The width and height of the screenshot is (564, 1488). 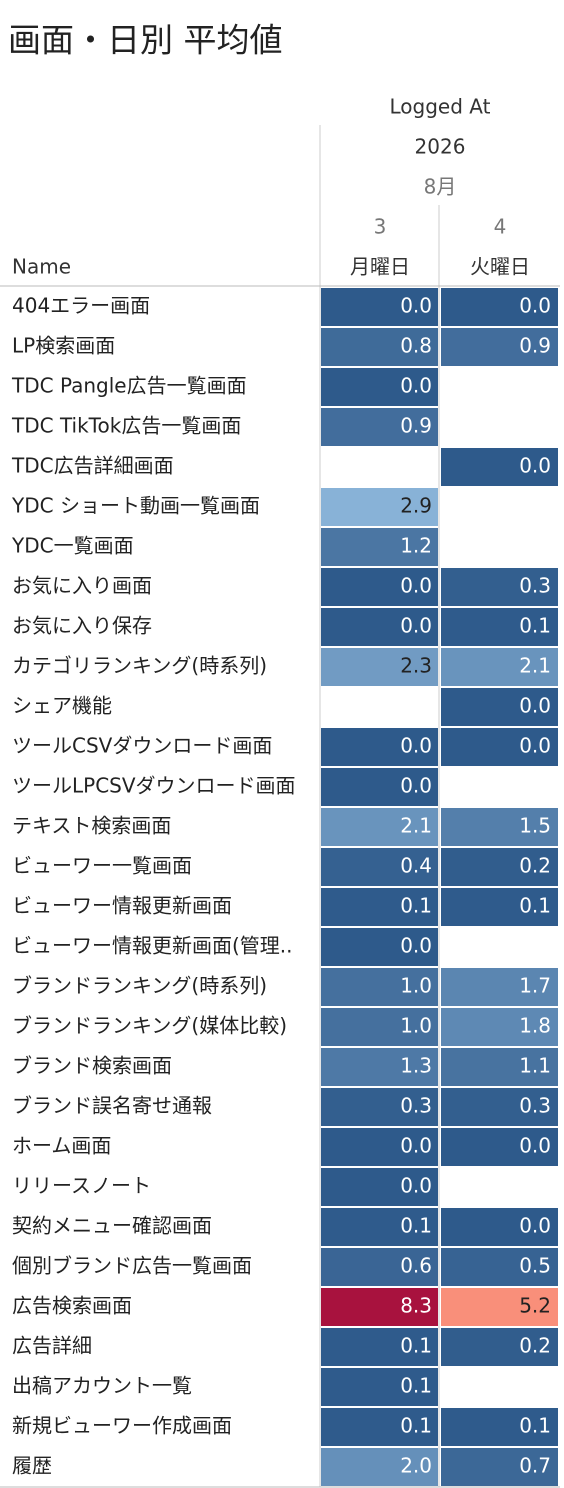 What do you see at coordinates (416, 986) in the screenshot?
I see `cell-value: 1.0` at bounding box center [416, 986].